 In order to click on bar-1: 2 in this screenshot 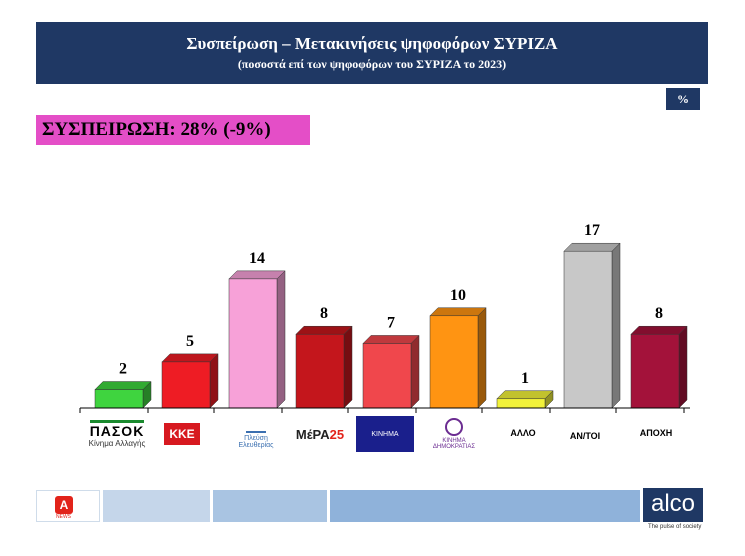, I will do `click(123, 385)`.